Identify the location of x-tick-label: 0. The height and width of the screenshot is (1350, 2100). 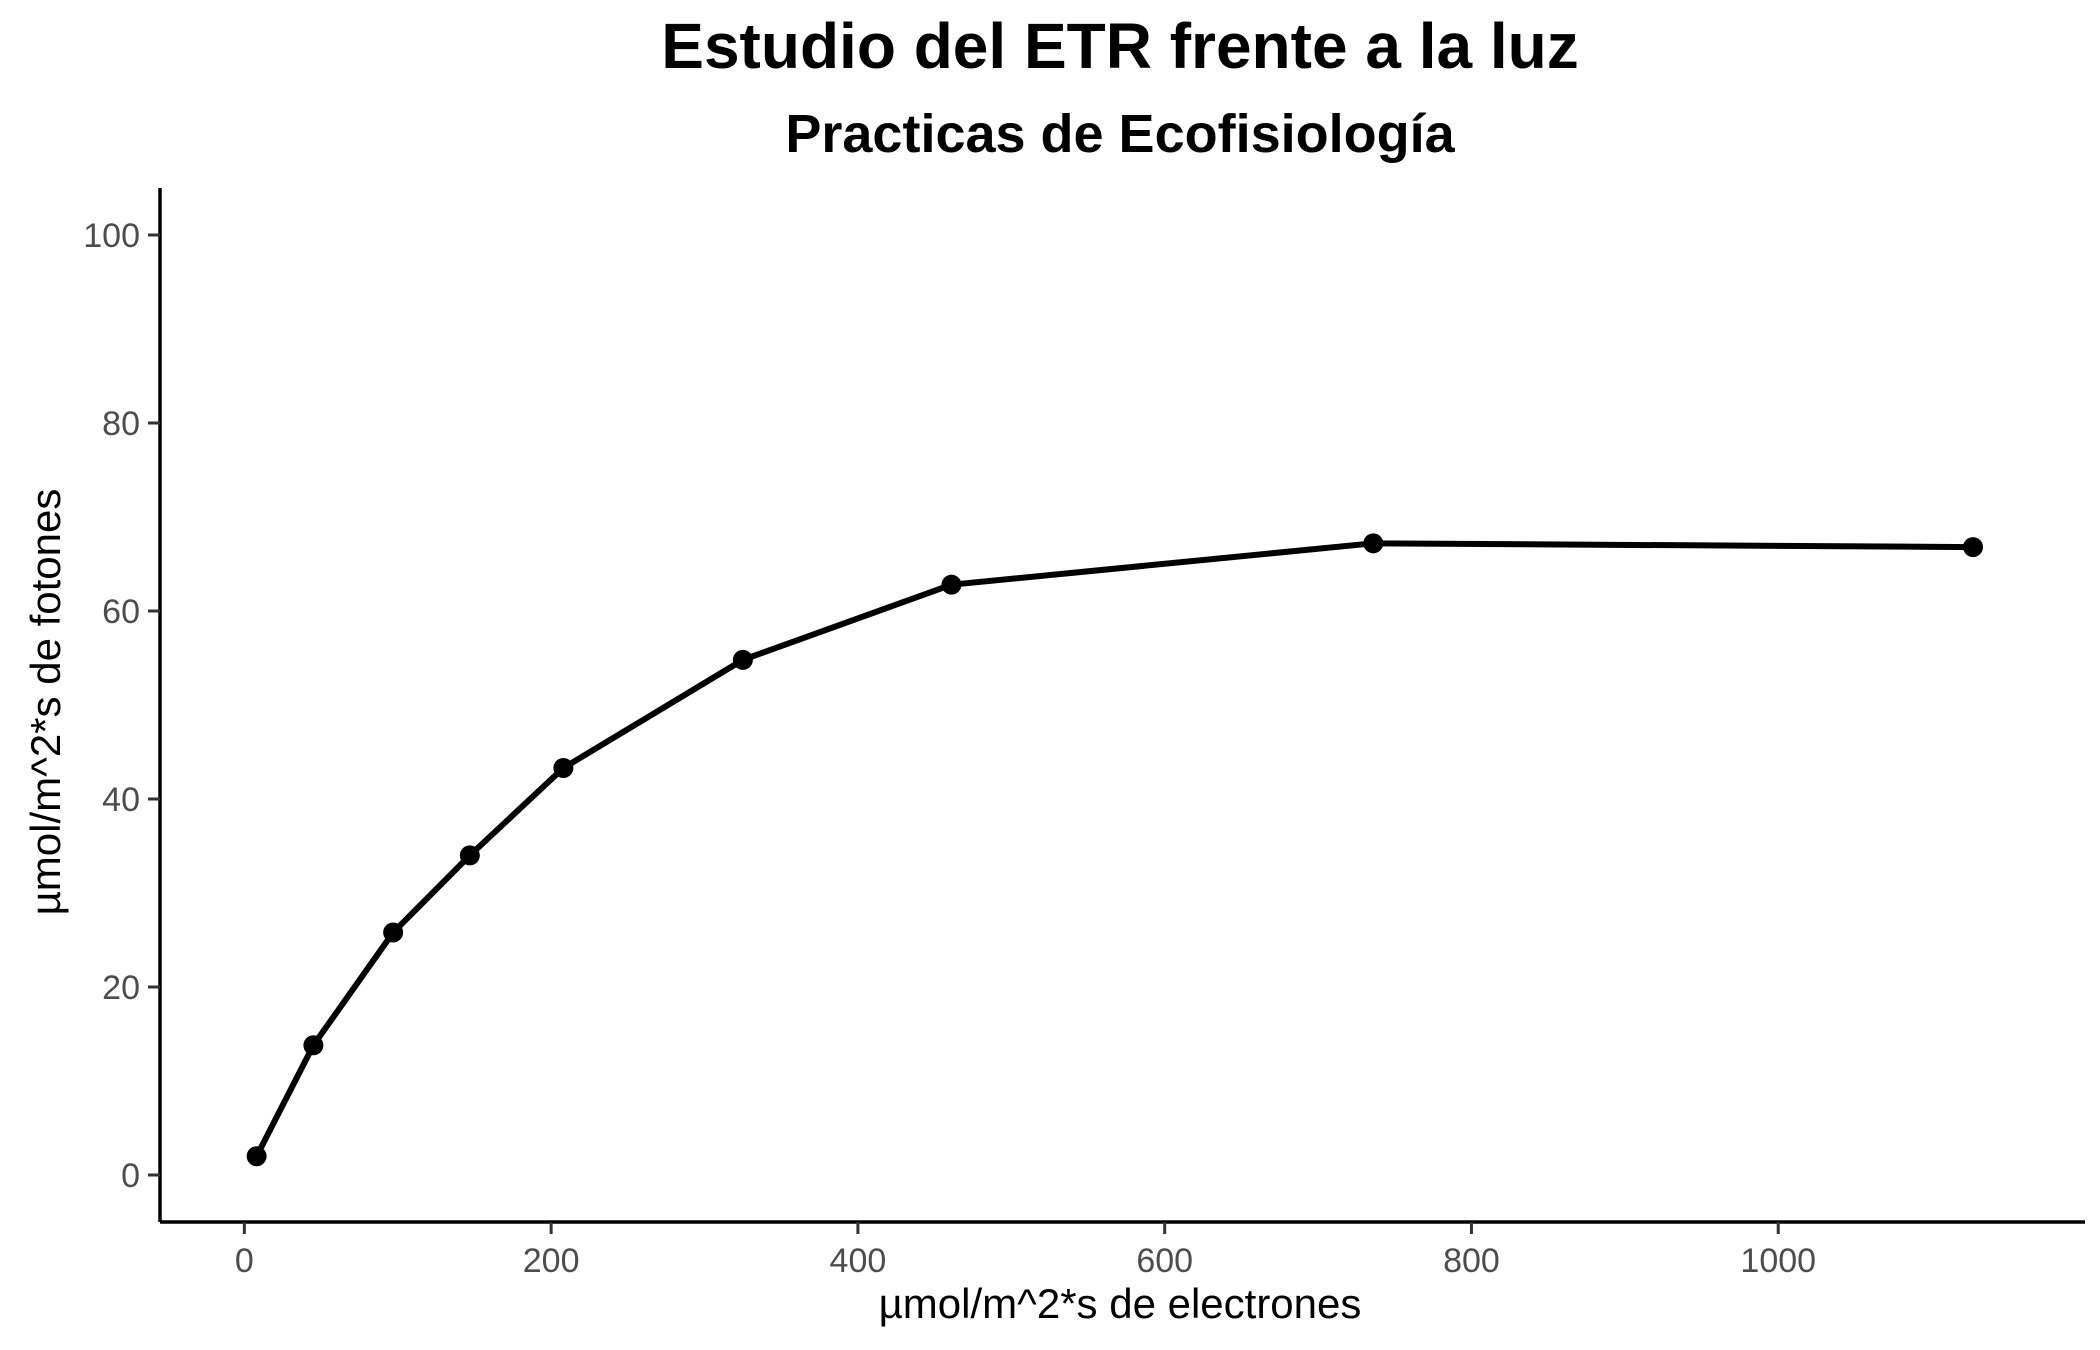
(244, 1261).